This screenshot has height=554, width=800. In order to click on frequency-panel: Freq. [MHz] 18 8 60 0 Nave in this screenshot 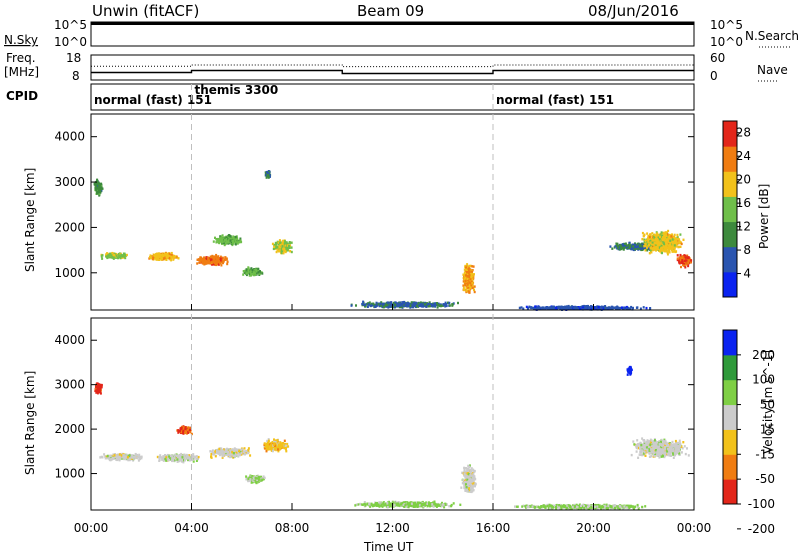, I will do `click(396, 67)`.